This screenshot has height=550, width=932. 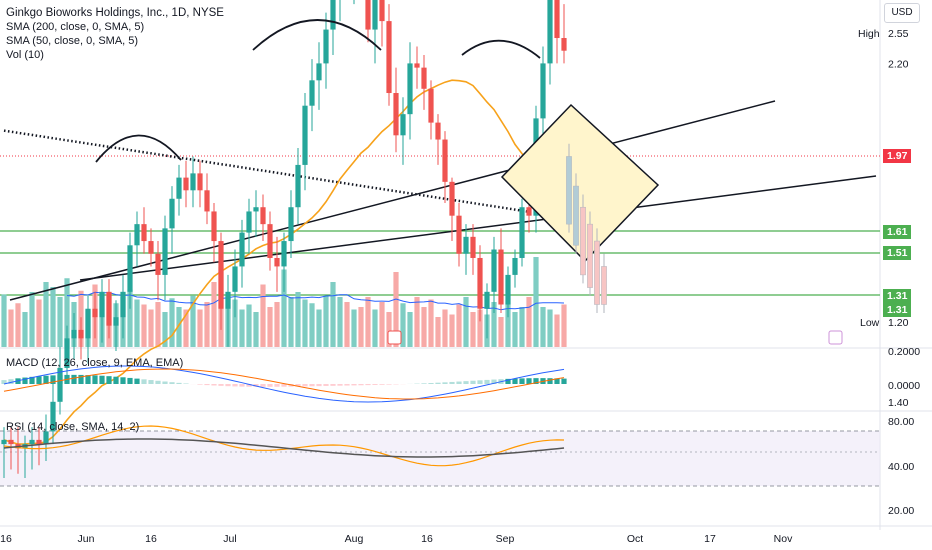 I want to click on right-shoulder-arc, so click(x=501, y=49).